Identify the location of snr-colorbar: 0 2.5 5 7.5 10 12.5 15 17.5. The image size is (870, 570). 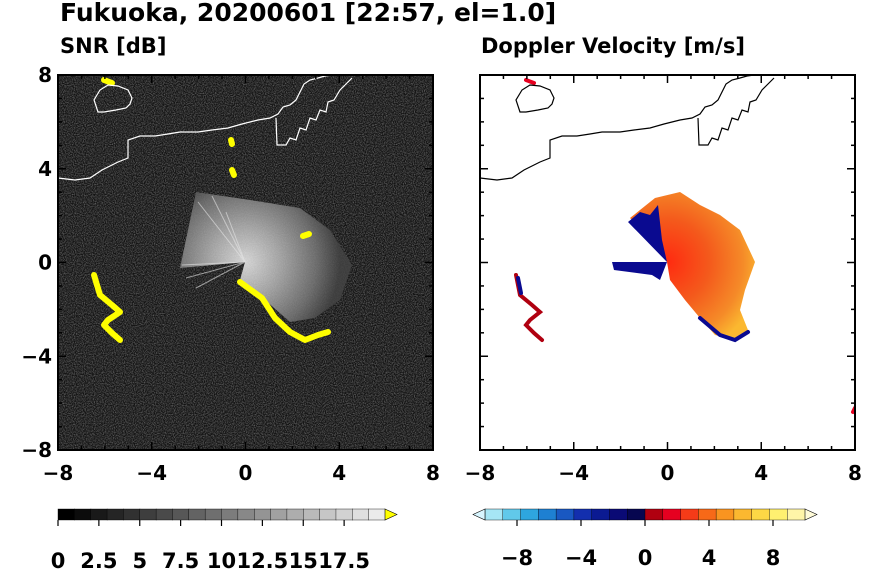
(224, 539).